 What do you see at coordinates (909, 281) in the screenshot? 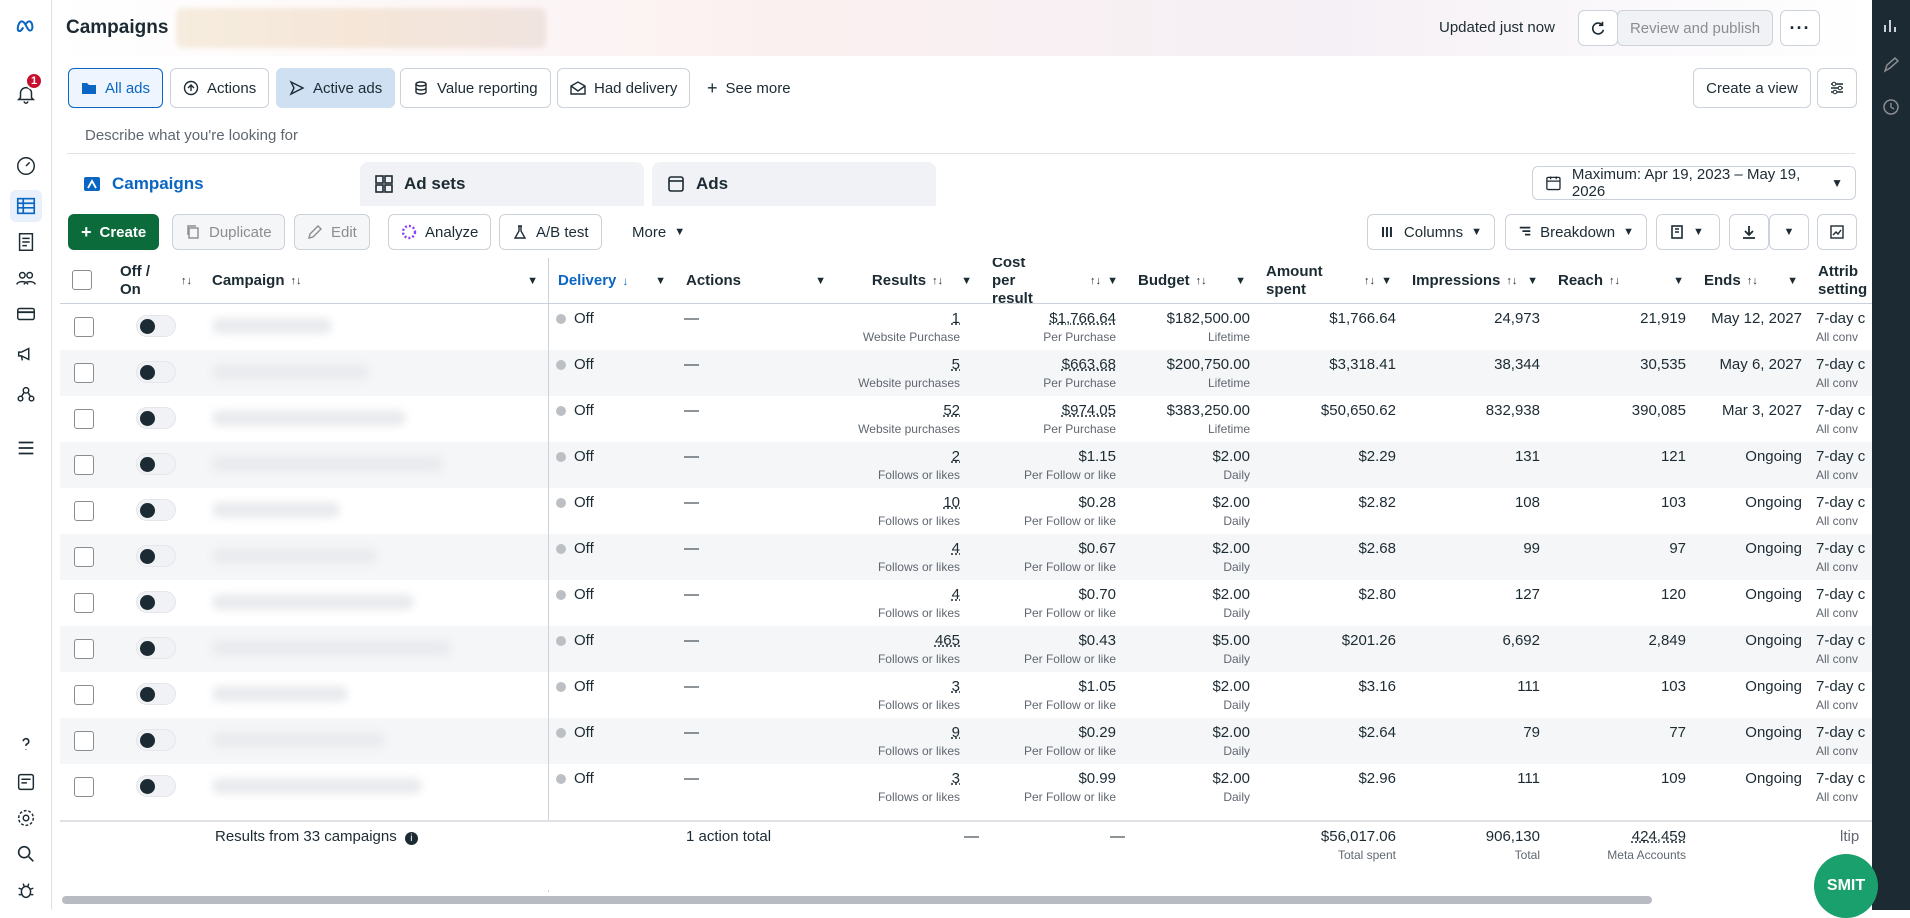
I see `header-results: Results ↑↓ ▼` at bounding box center [909, 281].